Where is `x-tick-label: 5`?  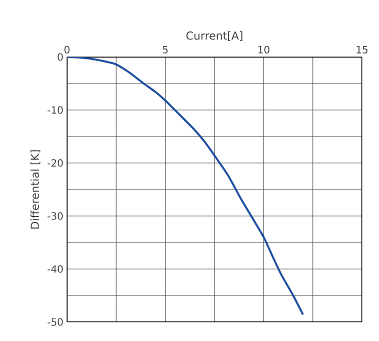 x-tick-label: 5 is located at coordinates (165, 50).